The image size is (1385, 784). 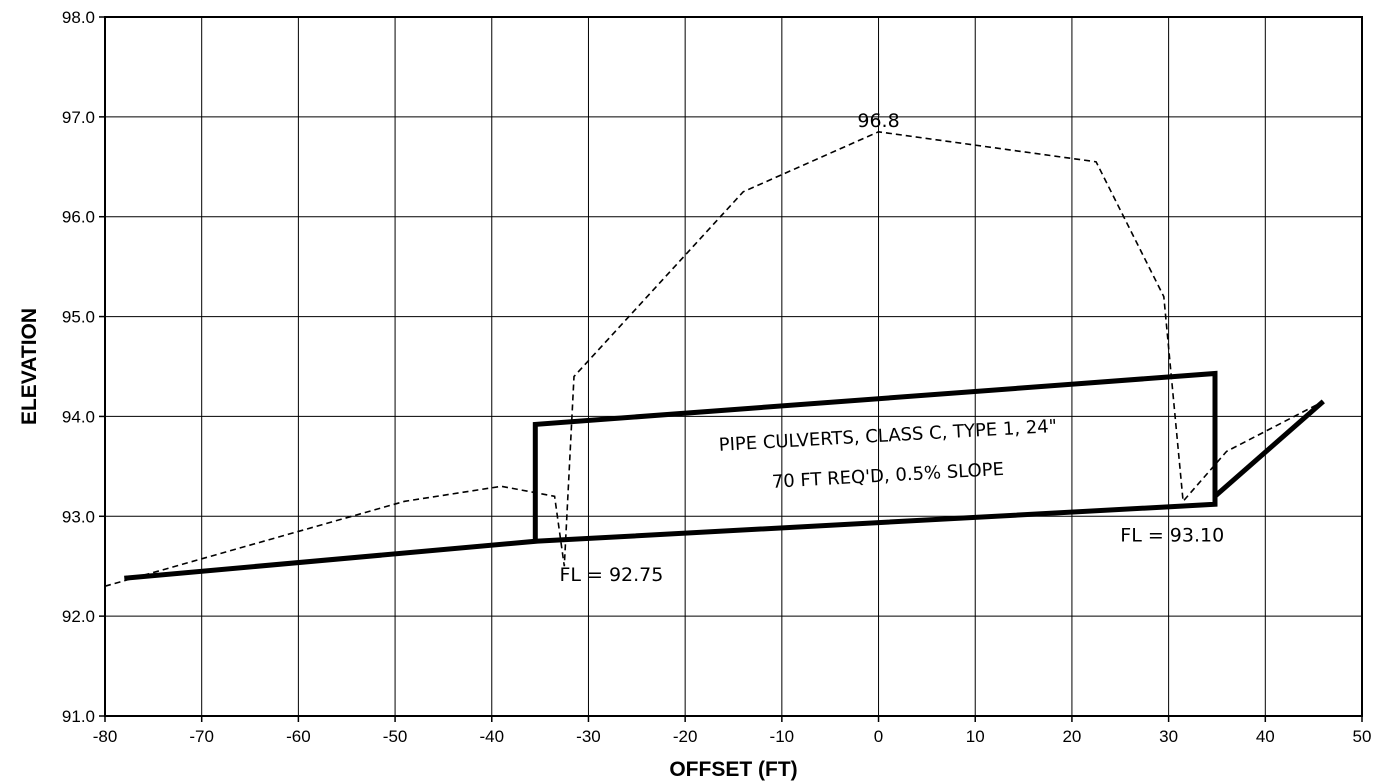 I want to click on y-tick-label: 91.0, so click(x=78, y=716).